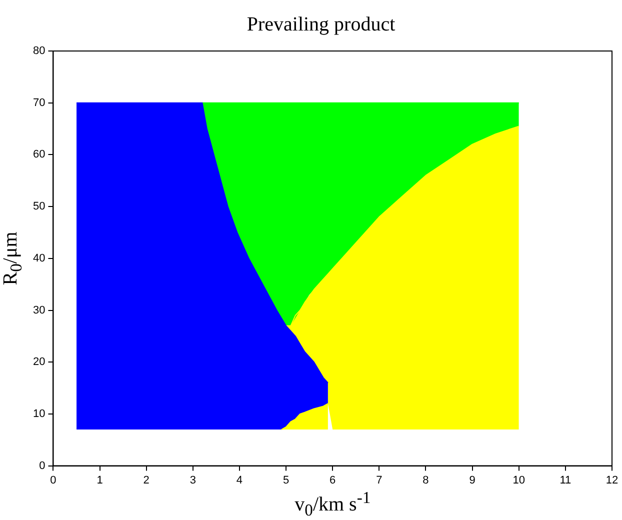 This screenshot has width=622, height=520. Describe the element at coordinates (286, 480) in the screenshot. I see `x-tick-label: 5` at that location.